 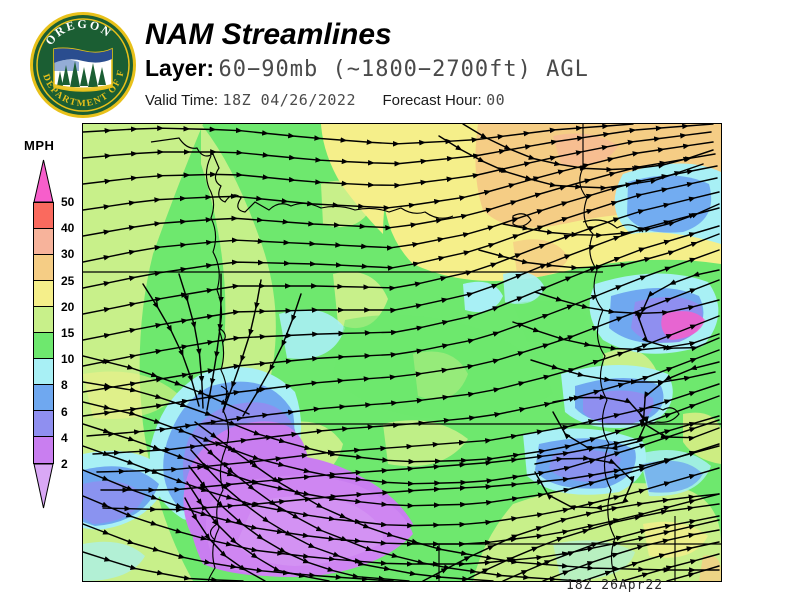 I want to click on layer-label: Layer:, so click(x=180, y=68).